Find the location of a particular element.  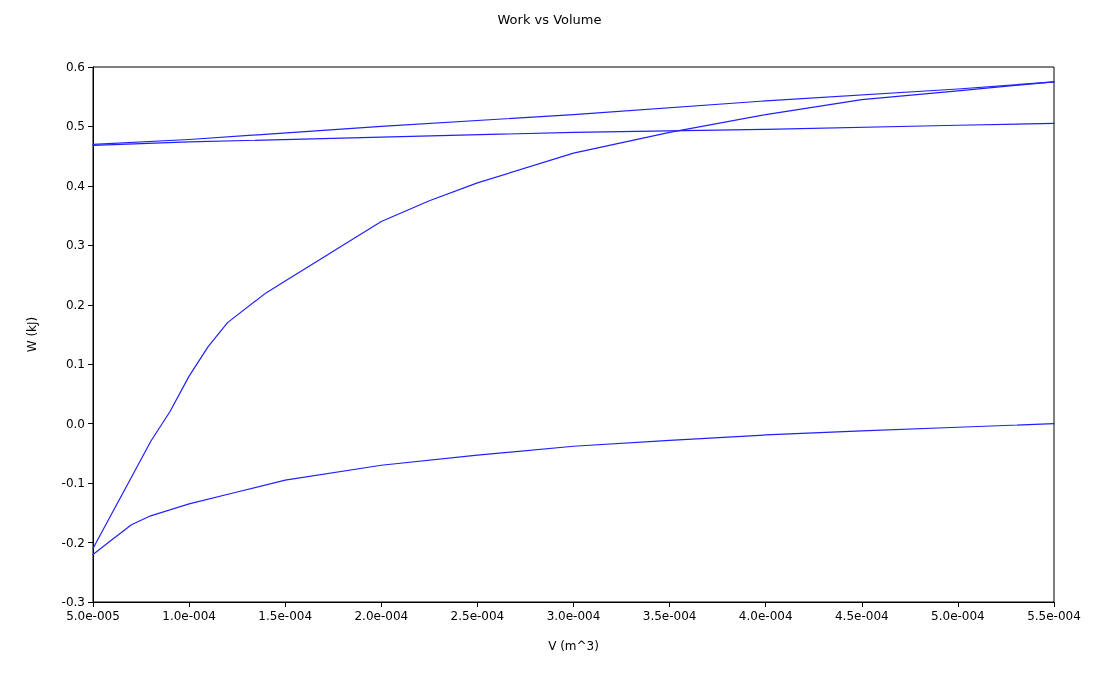

y-tick-label: 0.1 is located at coordinates (75, 364).